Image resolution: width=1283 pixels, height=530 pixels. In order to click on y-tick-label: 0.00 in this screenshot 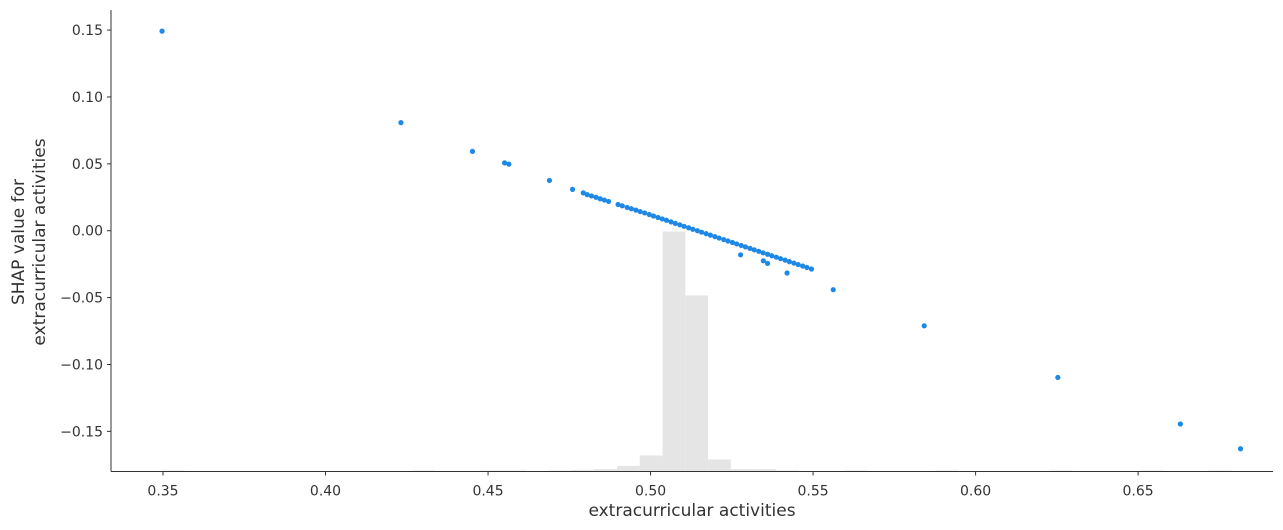, I will do `click(87, 232)`.